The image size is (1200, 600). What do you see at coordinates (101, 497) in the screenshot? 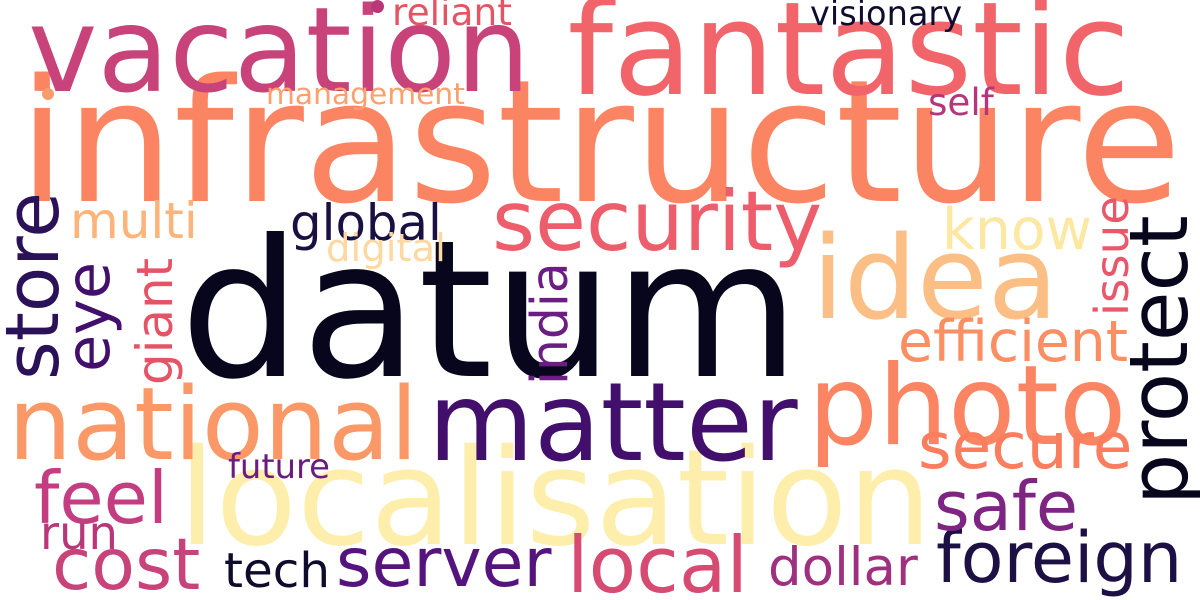
I see `word-feel: feel` at bounding box center [101, 497].